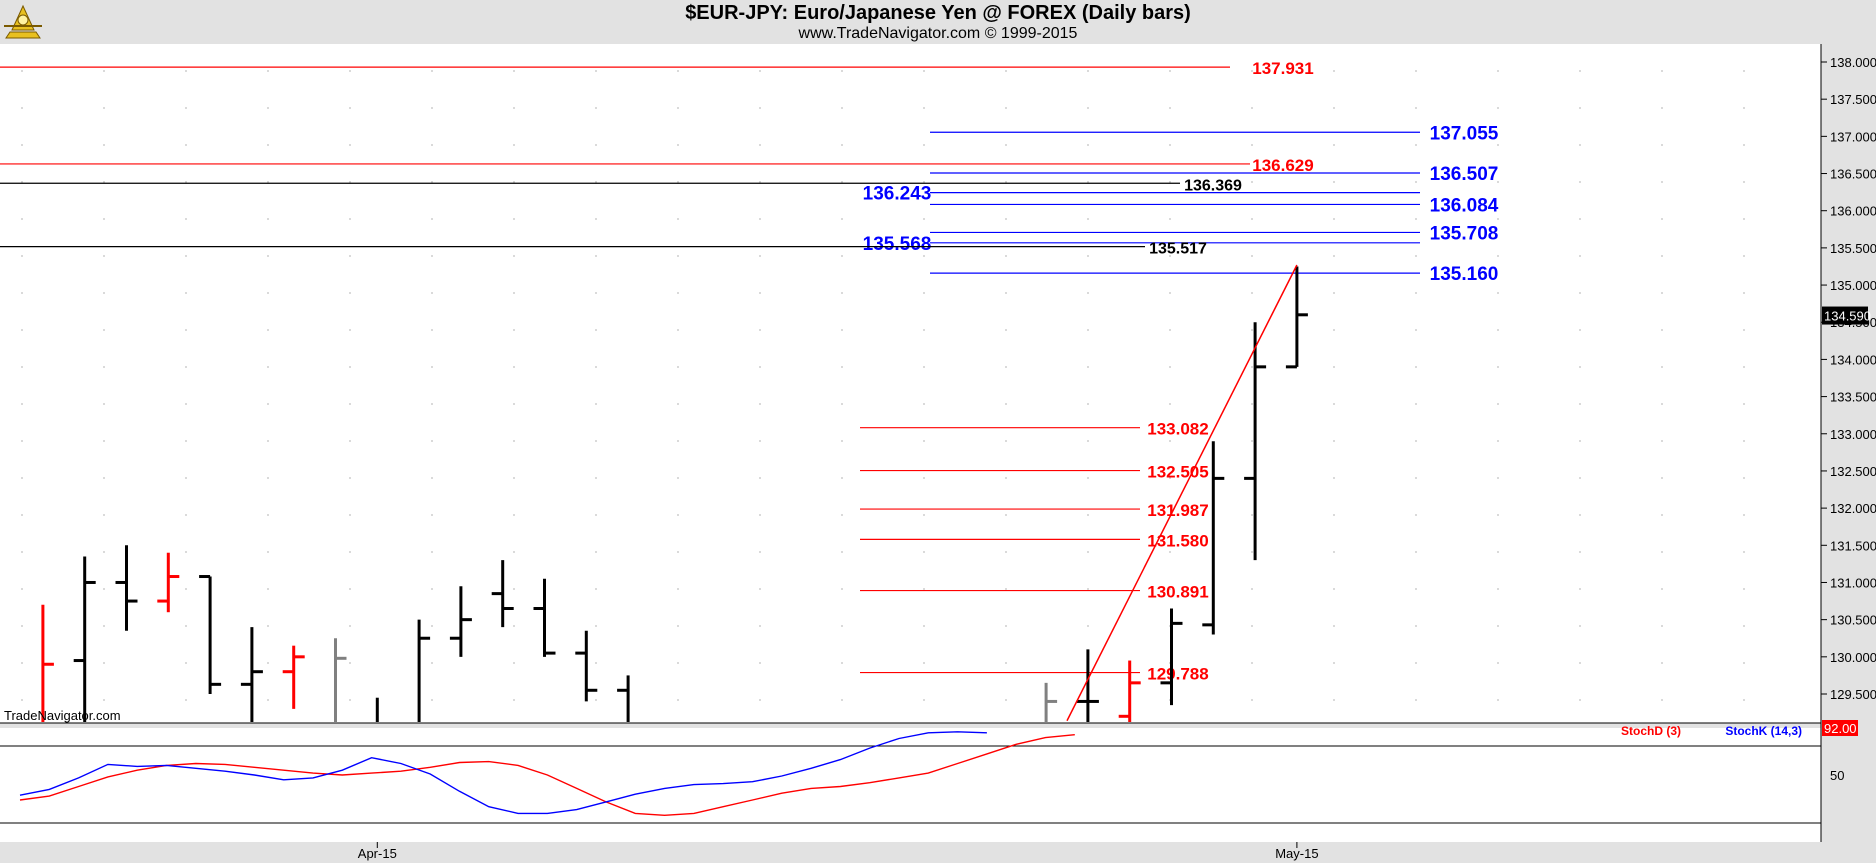  I want to click on stoch-series-line, so click(547, 775).